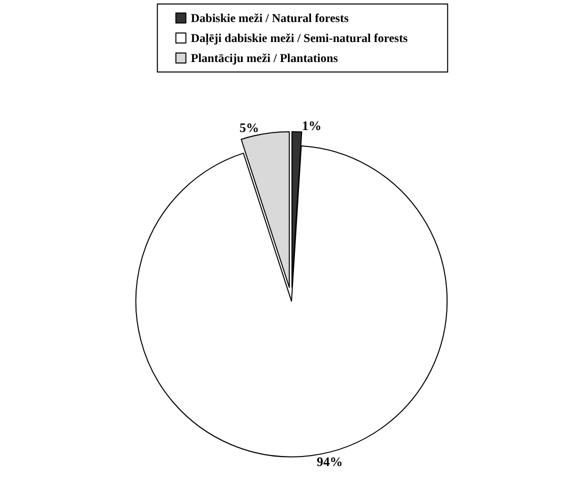 The height and width of the screenshot is (502, 583). What do you see at coordinates (329, 462) in the screenshot?
I see `data-label: 94%` at bounding box center [329, 462].